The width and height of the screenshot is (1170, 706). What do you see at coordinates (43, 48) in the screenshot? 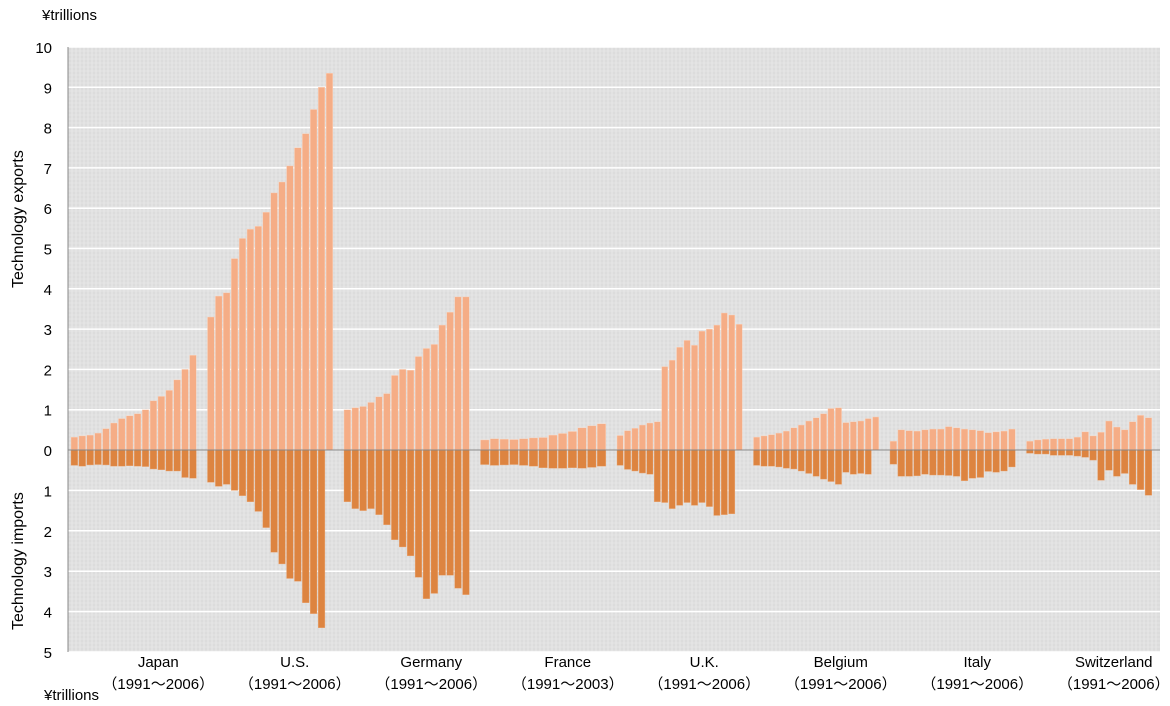
I see `y-tick-label-exports: 10` at bounding box center [43, 48].